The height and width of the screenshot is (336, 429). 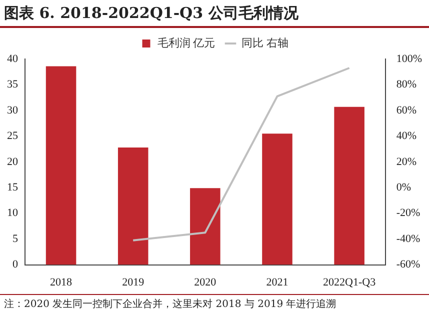 I want to click on y2-tick-label: -20%, so click(x=408, y=213).